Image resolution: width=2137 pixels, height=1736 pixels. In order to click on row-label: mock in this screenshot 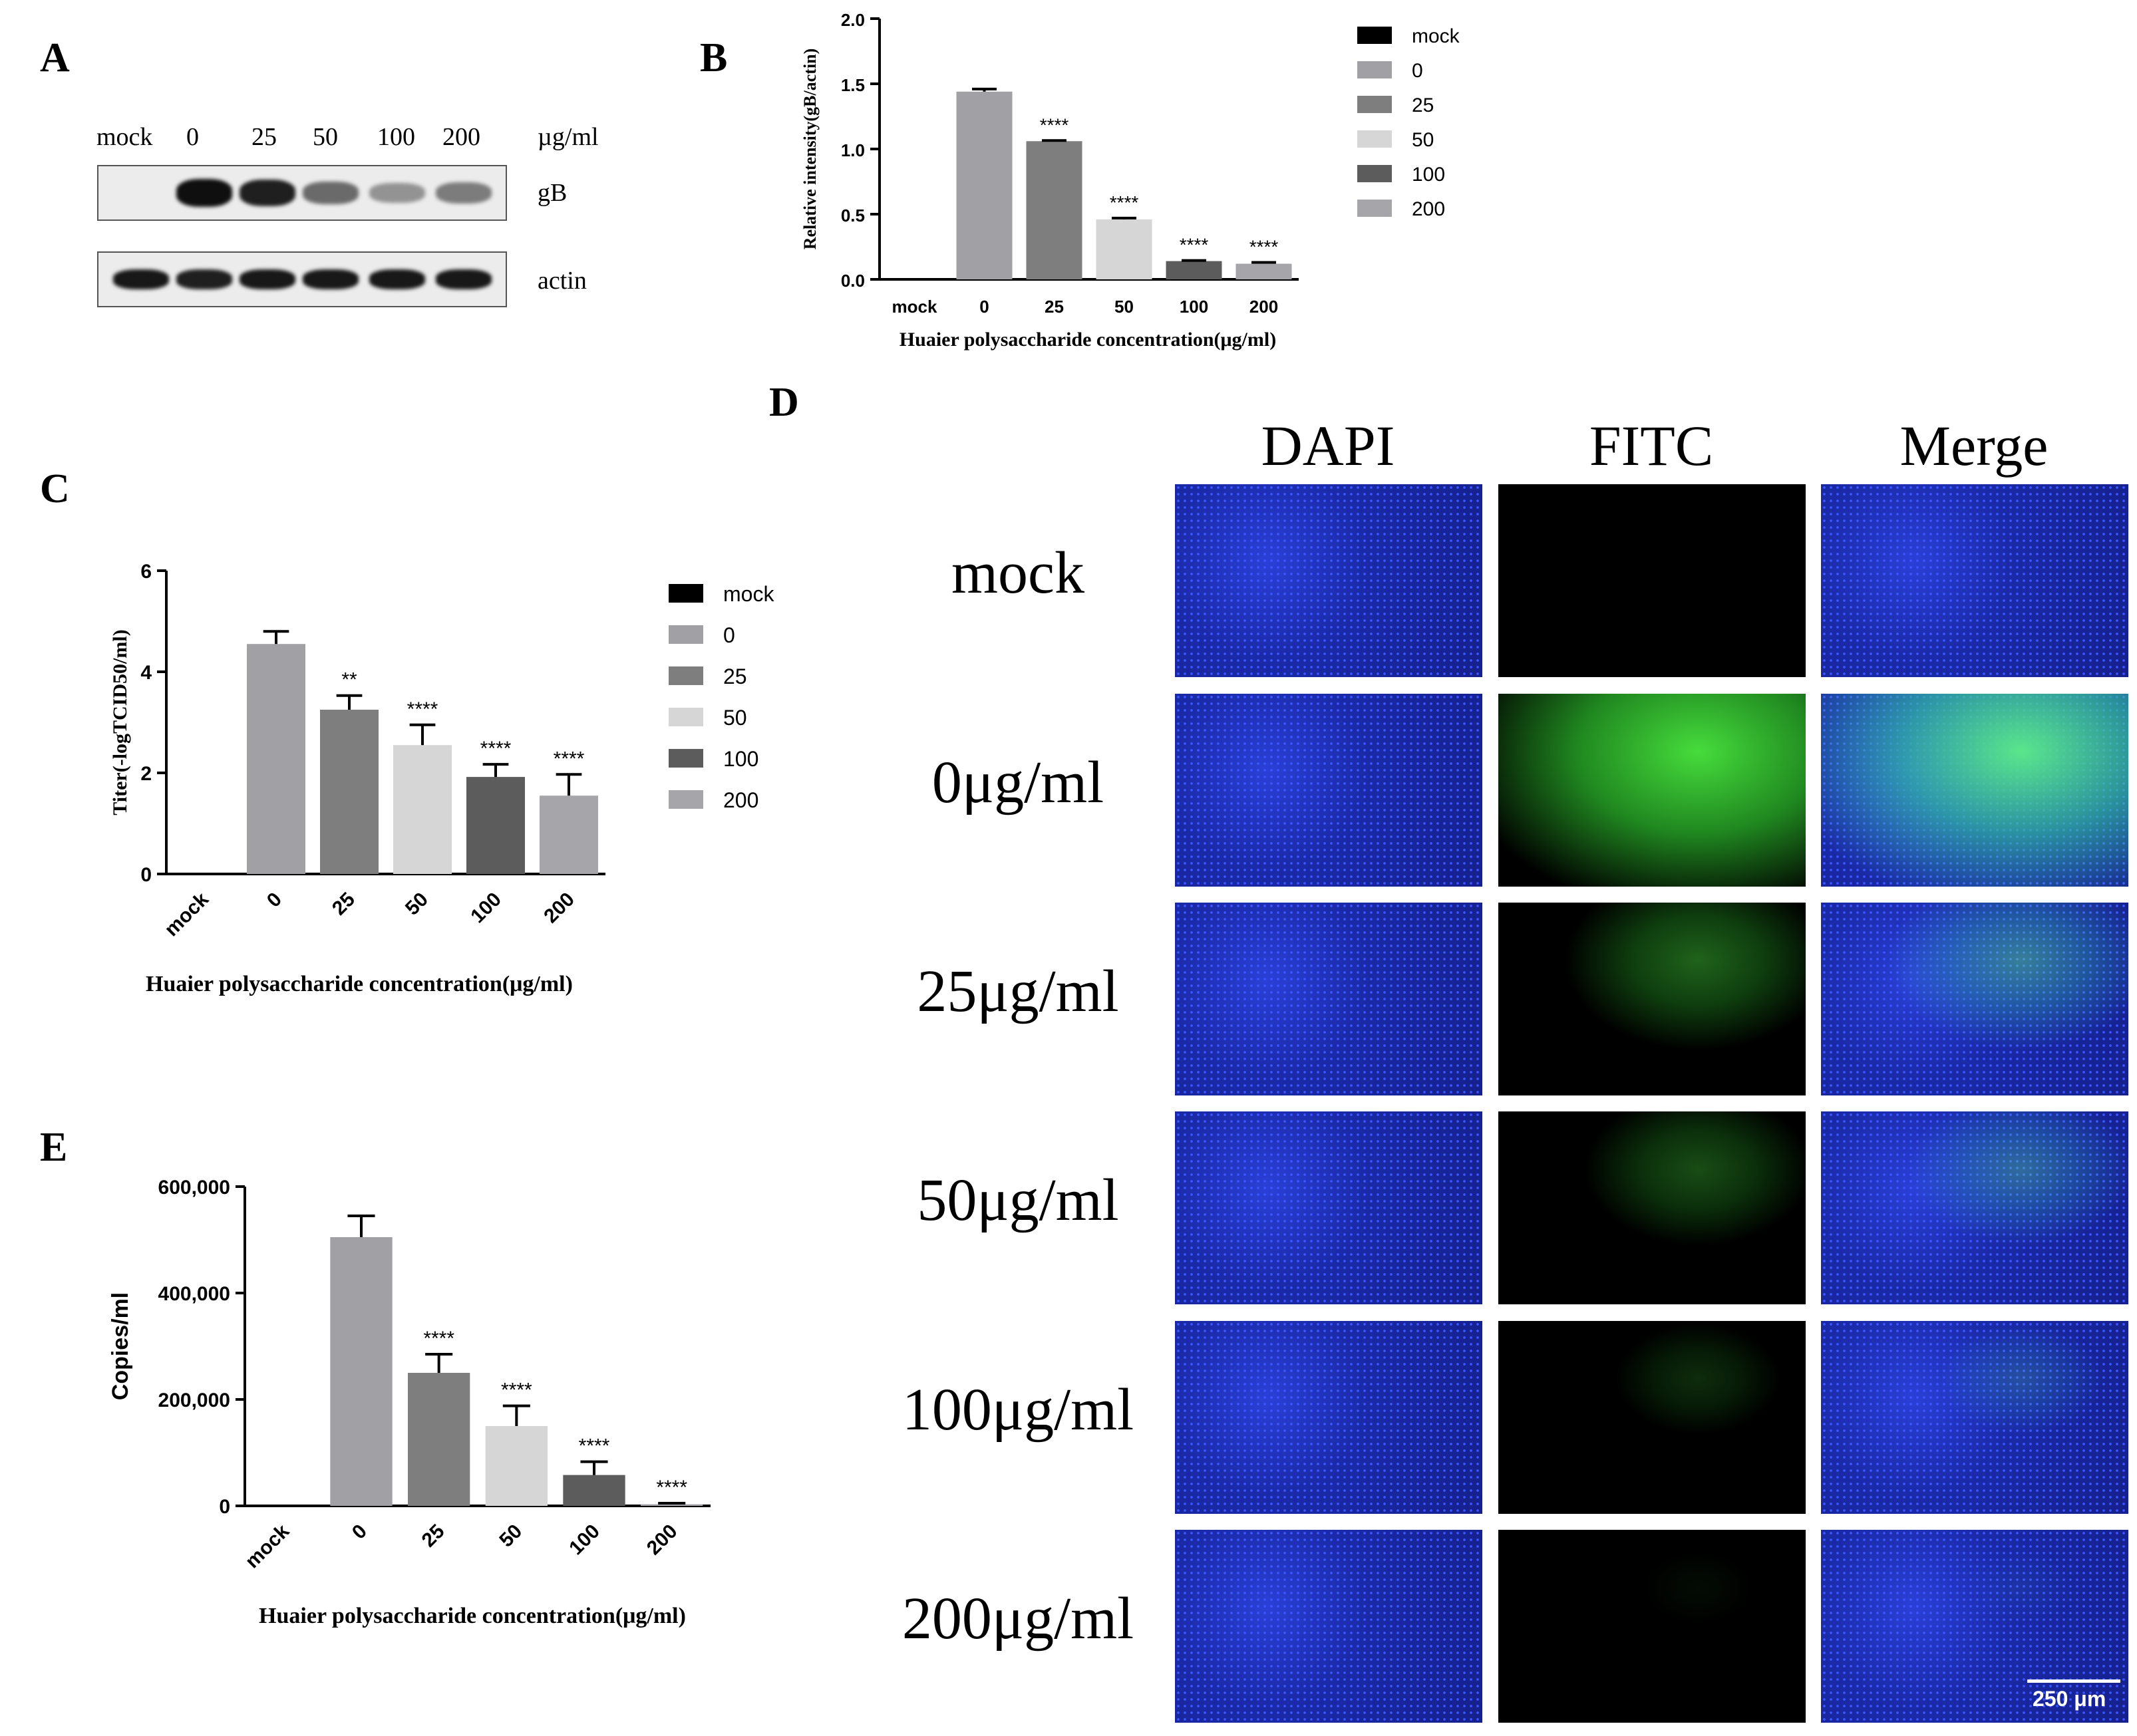, I will do `click(1017, 573)`.